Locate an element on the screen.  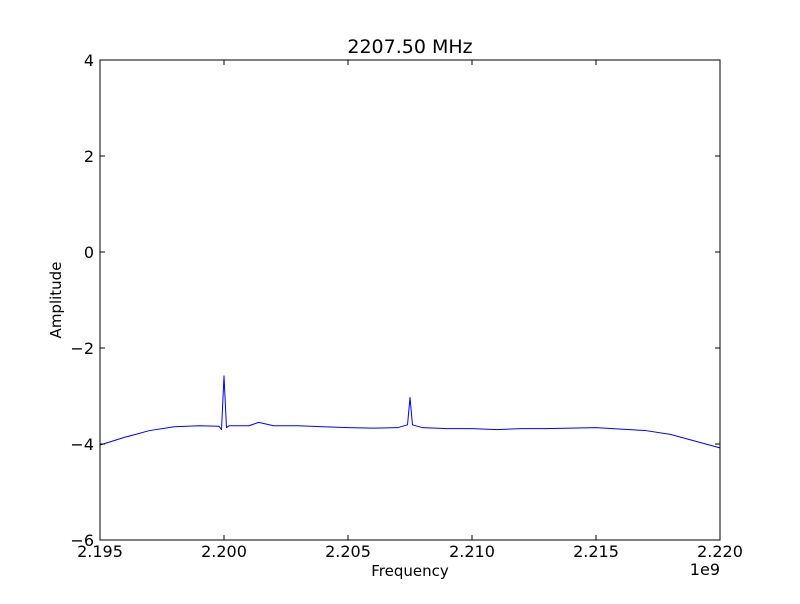
y-tick-label-3: 0 is located at coordinates (89, 252).